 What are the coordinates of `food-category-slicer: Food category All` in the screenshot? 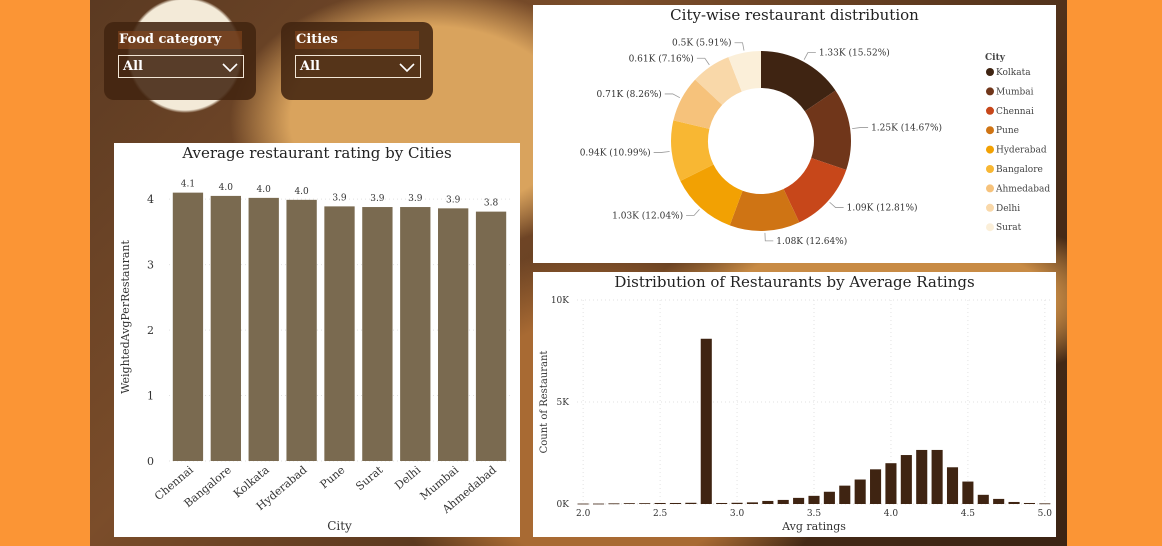 It's located at (180, 61).